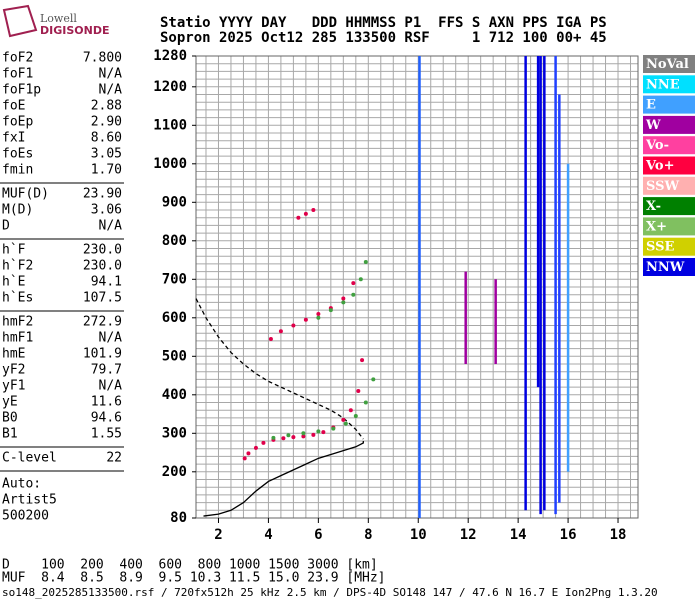  I want to click on param-name: B0, so click(10, 418).